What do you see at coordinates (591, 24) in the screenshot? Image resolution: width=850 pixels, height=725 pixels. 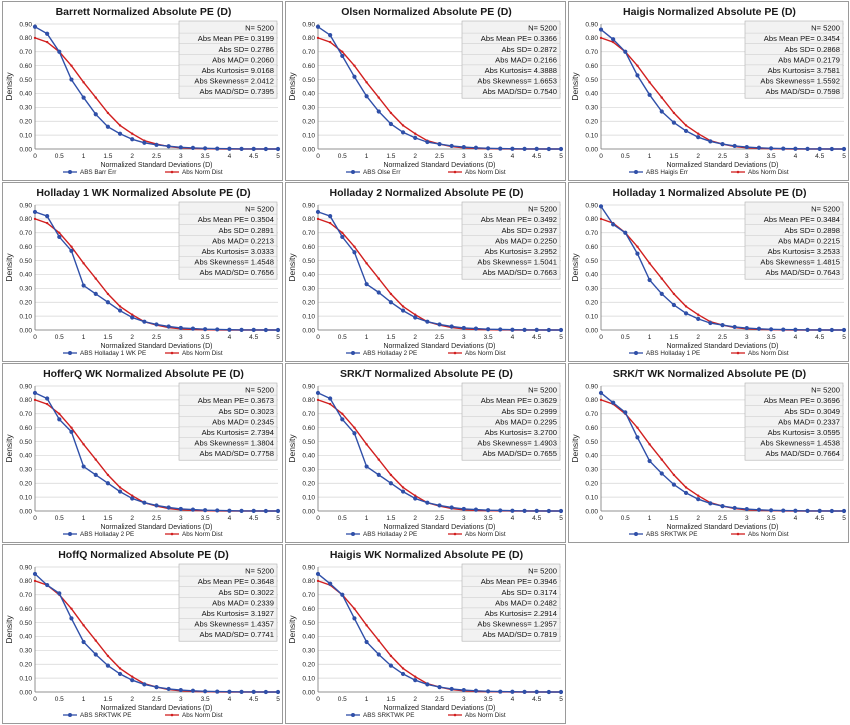 I see `y-tick-label: 0.90` at bounding box center [591, 24].